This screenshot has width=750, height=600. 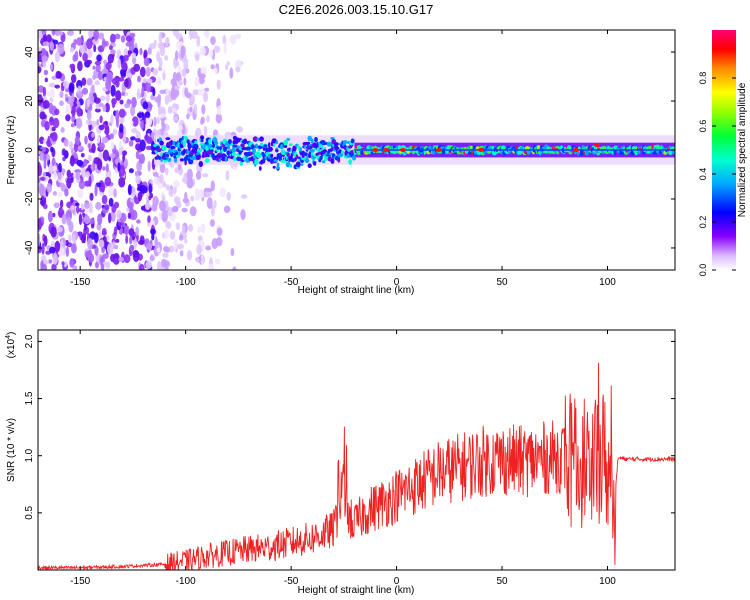 I want to click on y-tick-label: -40, so click(x=29, y=247).